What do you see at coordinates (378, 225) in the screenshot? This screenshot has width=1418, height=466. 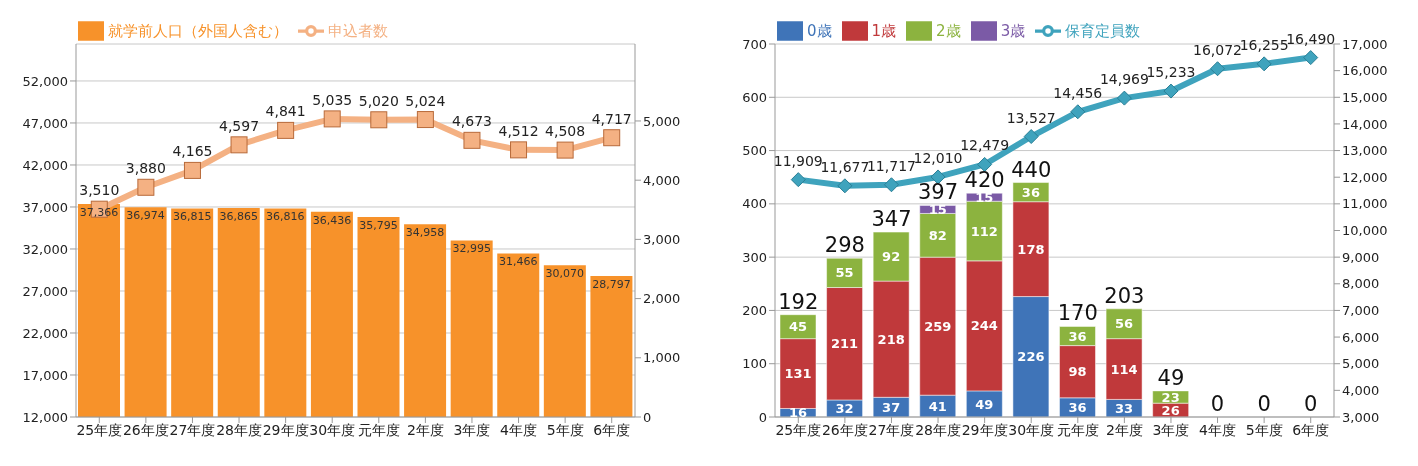 I see `data-label: 35,795` at bounding box center [378, 225].